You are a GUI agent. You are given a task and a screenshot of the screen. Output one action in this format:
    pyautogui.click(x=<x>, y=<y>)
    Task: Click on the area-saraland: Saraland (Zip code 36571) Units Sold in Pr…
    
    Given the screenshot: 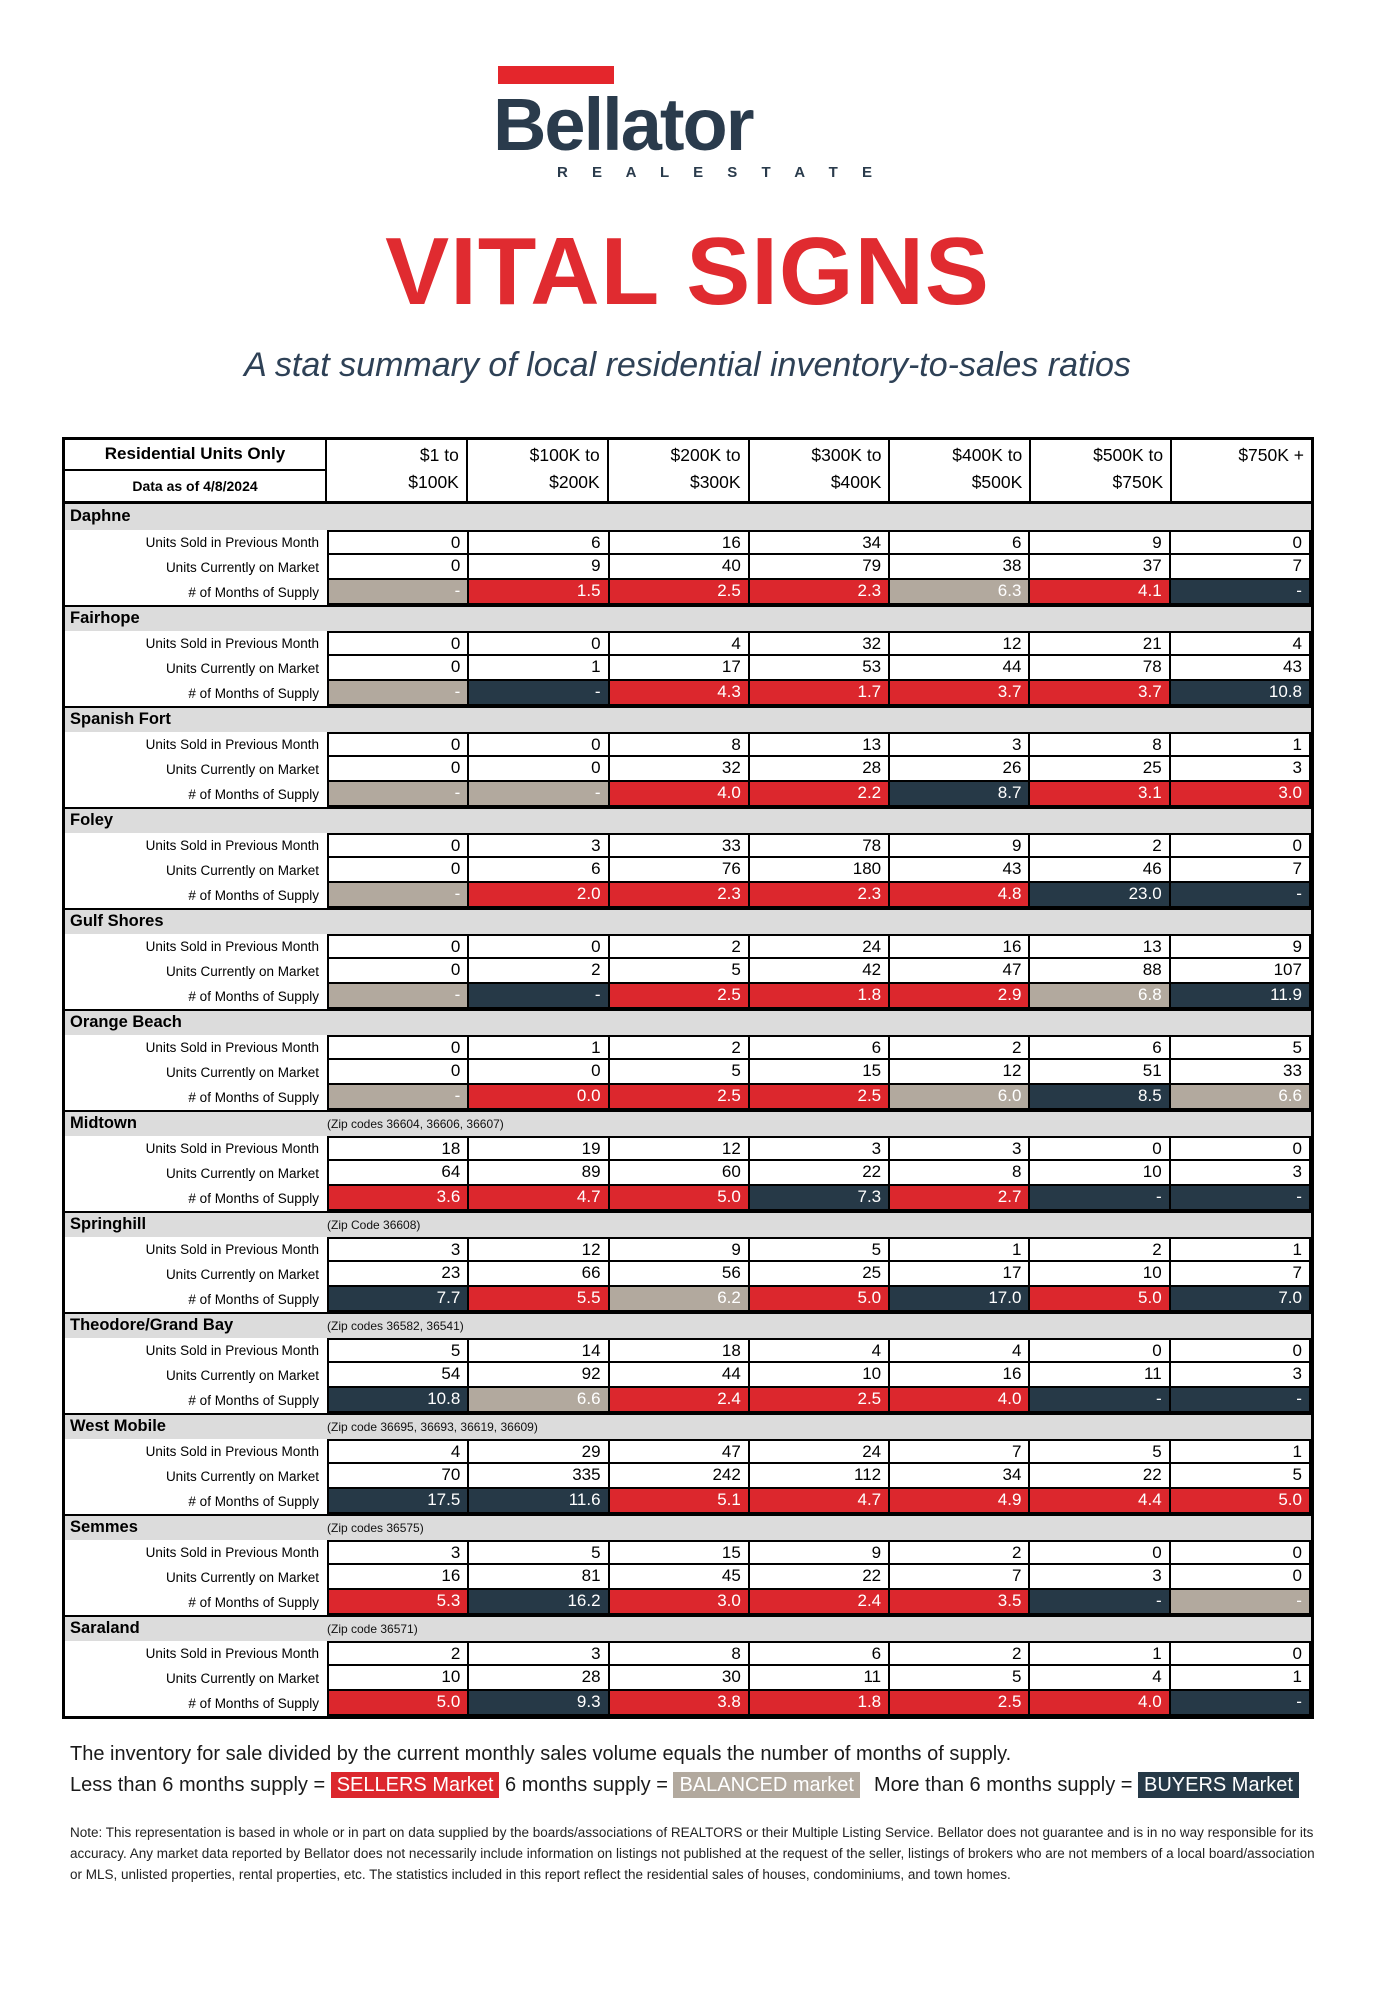 What is the action you would take?
    pyautogui.click(x=688, y=1665)
    